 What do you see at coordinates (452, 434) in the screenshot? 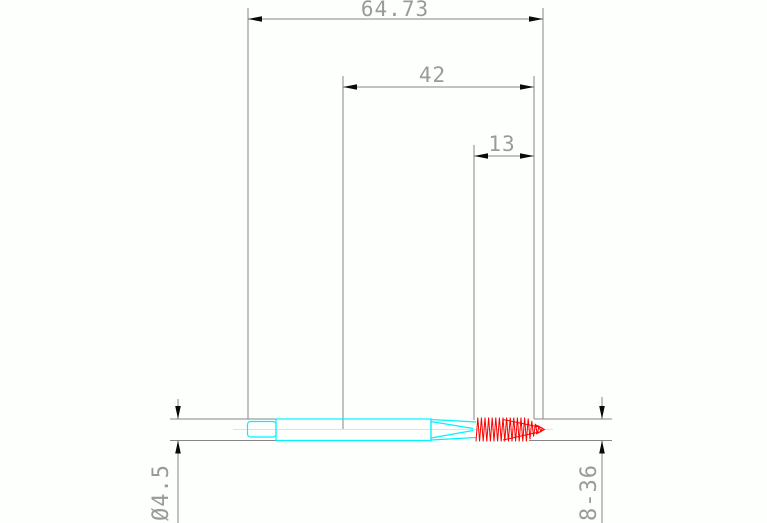
I see `flute-taper-bottom` at bounding box center [452, 434].